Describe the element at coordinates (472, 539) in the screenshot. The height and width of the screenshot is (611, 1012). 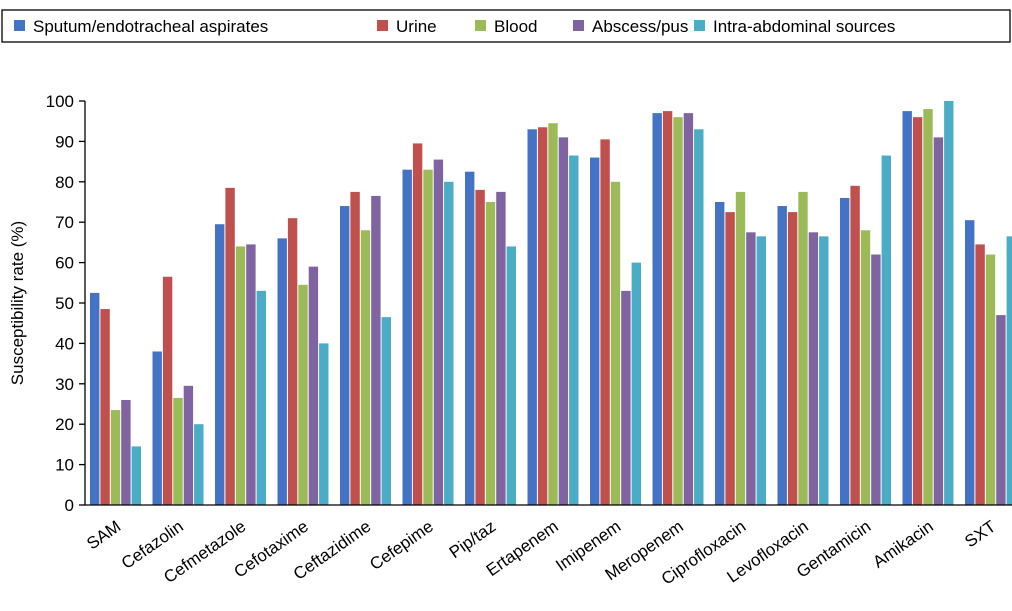
I see `x-tick-label: Pip/taz` at that location.